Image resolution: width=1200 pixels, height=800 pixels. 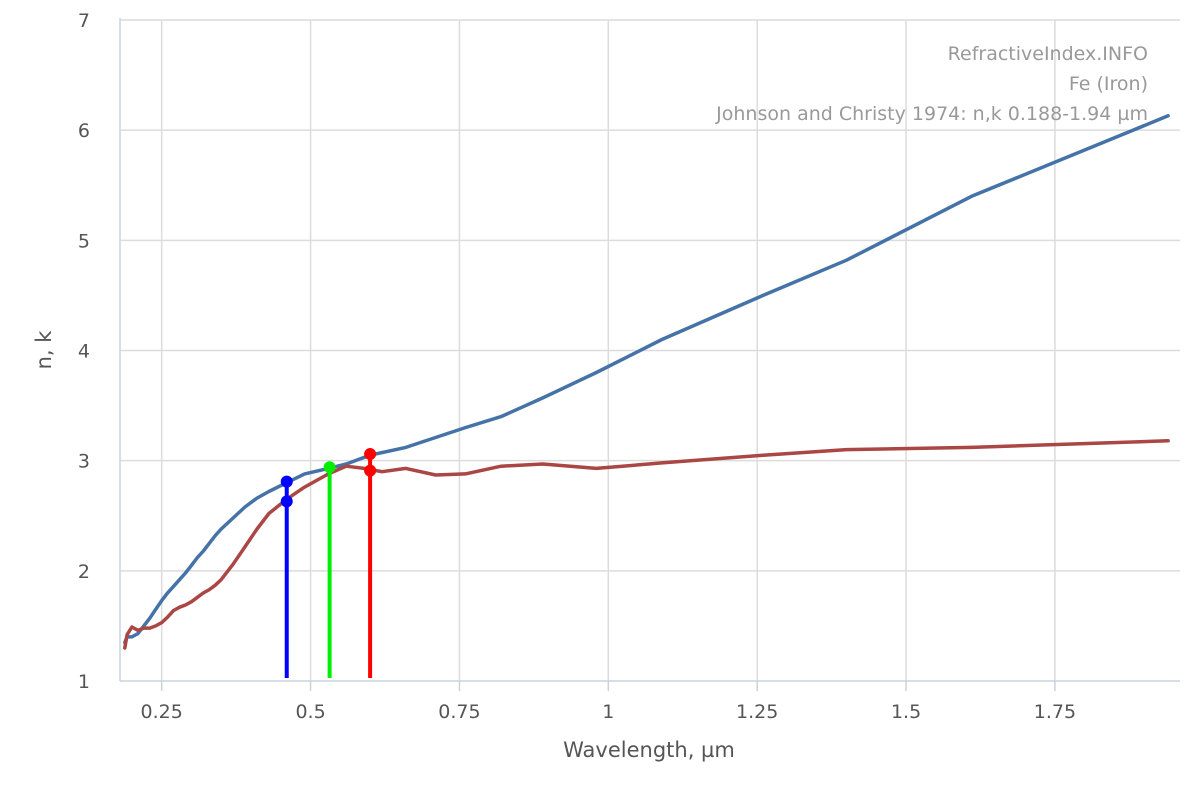 What do you see at coordinates (84, 462) in the screenshot?
I see `y-tick-label: 3` at bounding box center [84, 462].